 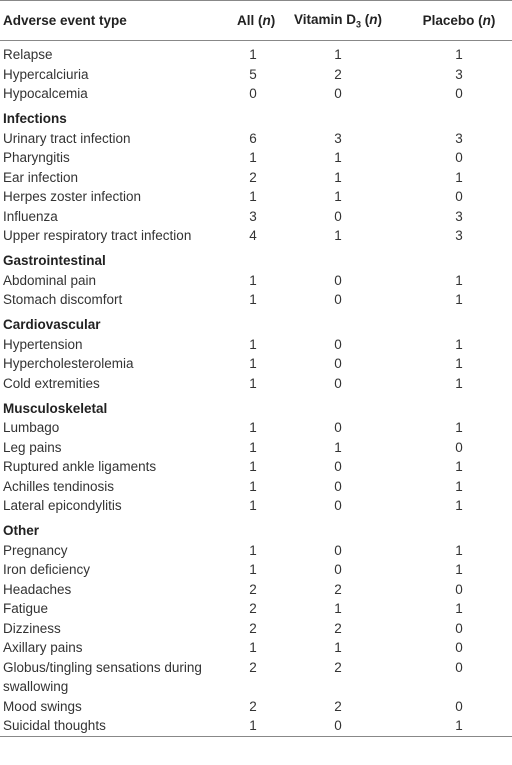 What do you see at coordinates (42, 706) in the screenshot?
I see `event-label: Mood swings` at bounding box center [42, 706].